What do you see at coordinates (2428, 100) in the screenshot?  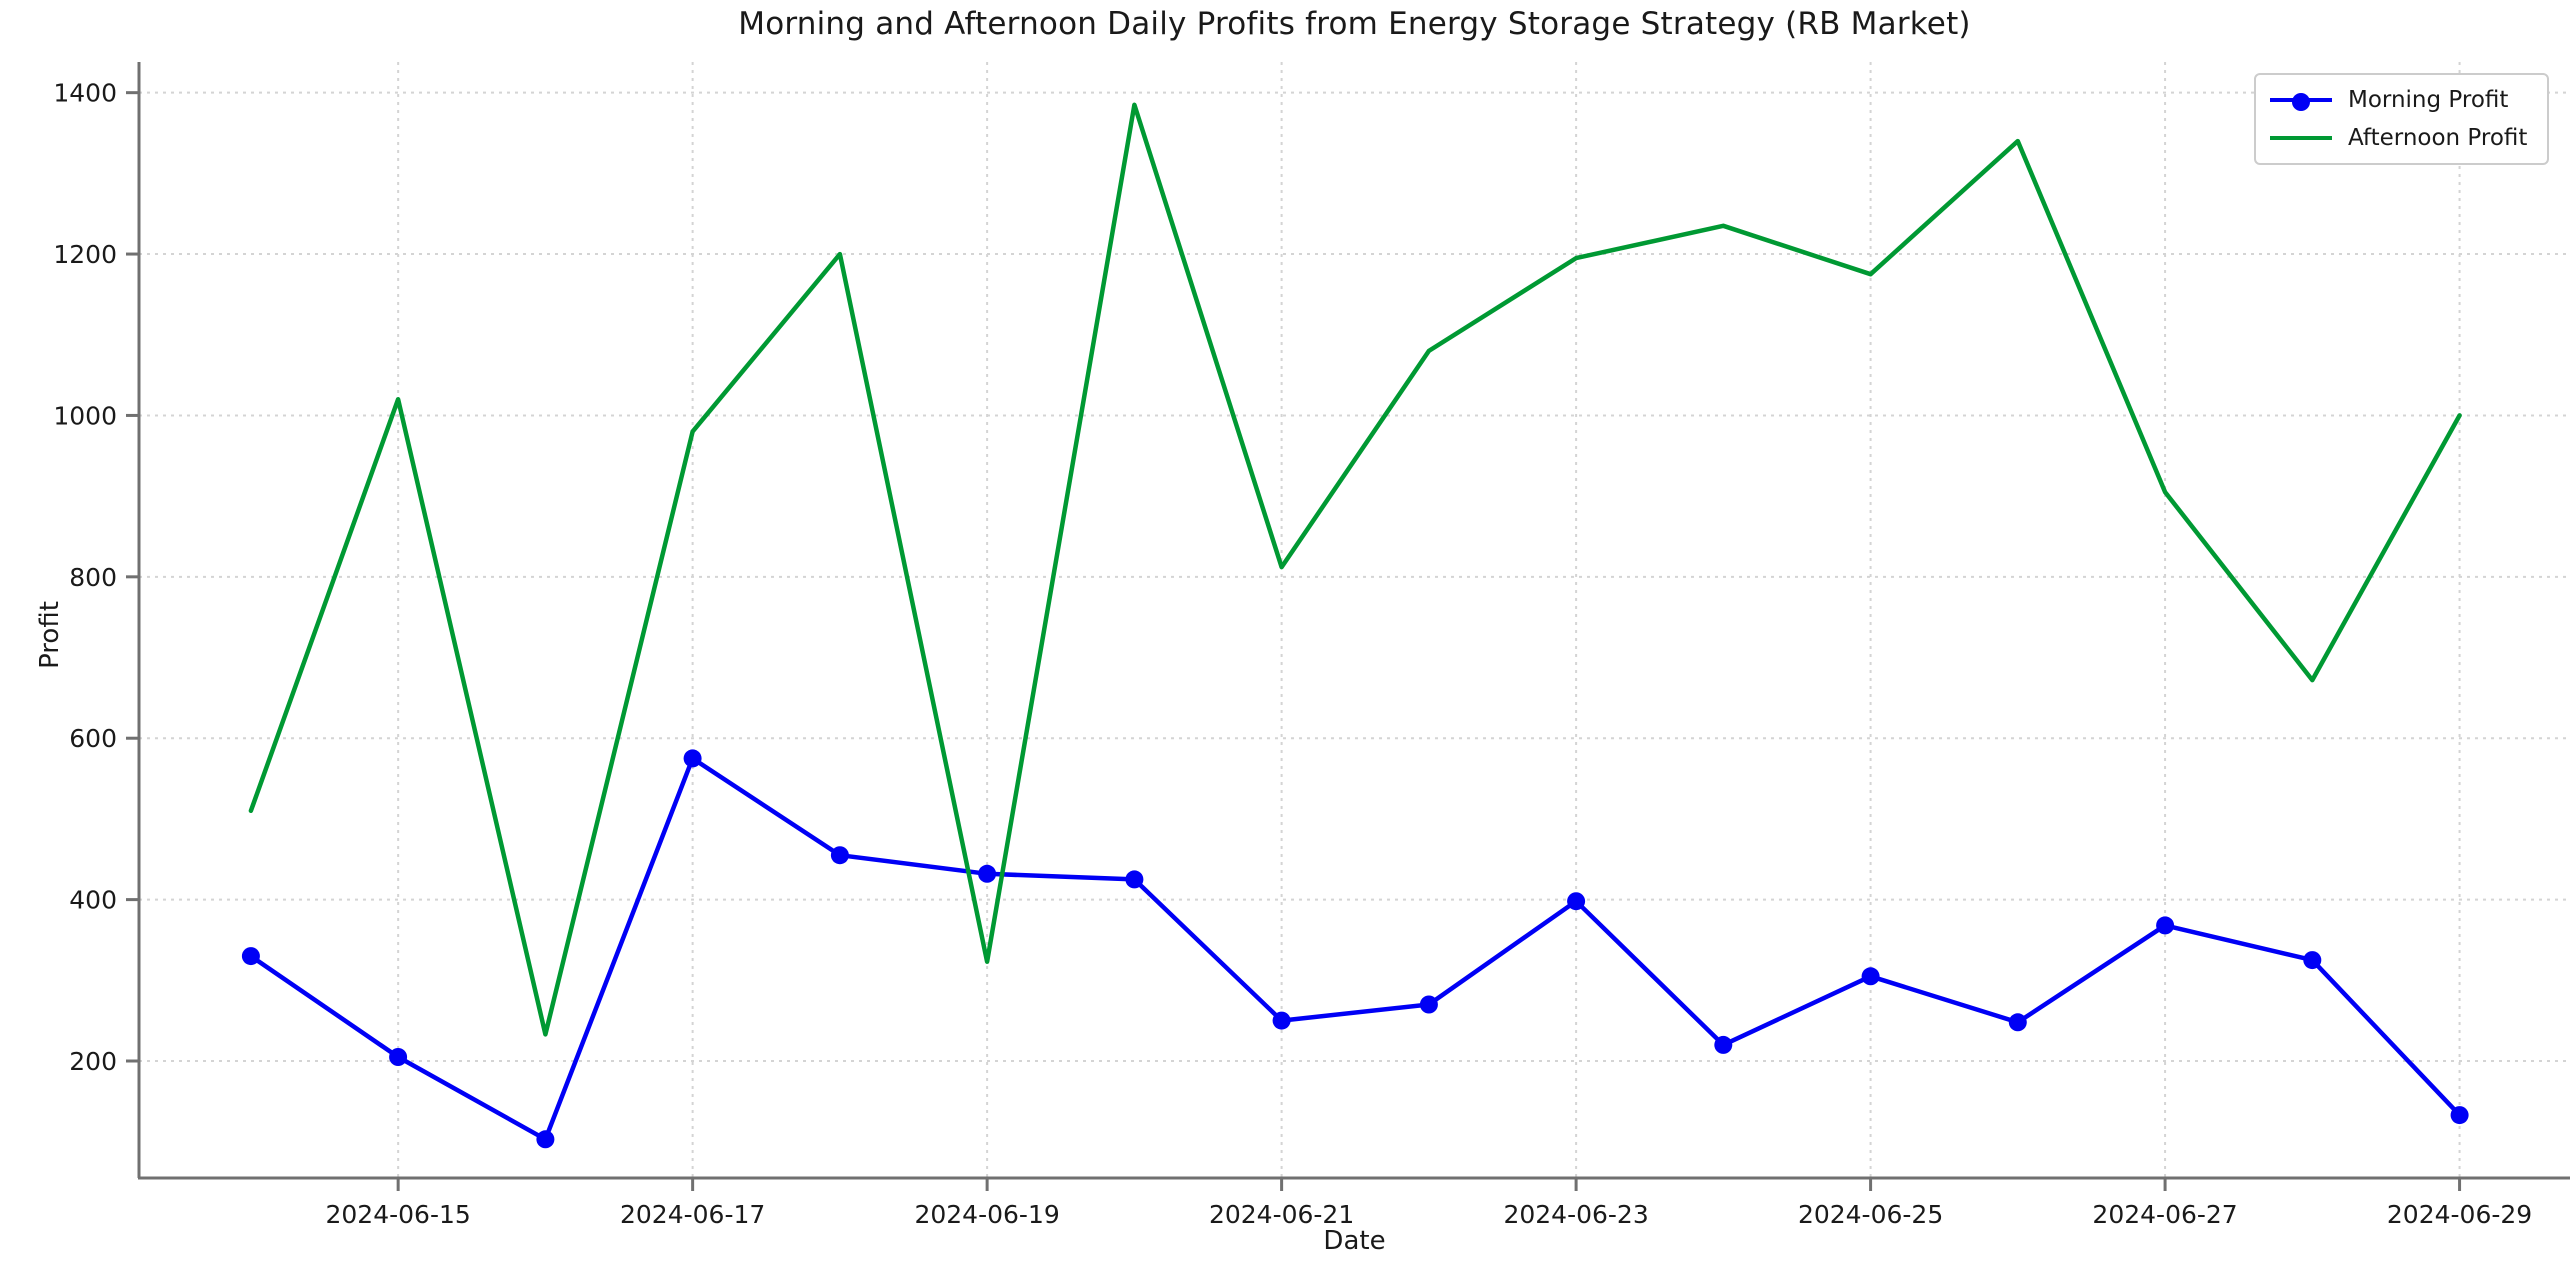 I see `legend-label-morning: Morning Profit` at bounding box center [2428, 100].